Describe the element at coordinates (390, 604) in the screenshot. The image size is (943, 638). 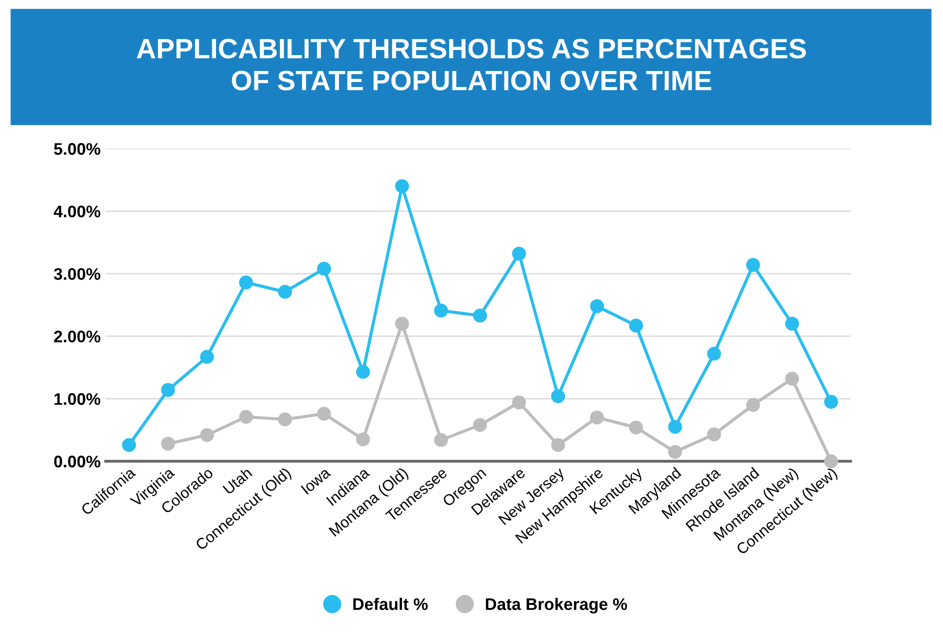
I see `legend-label: Default %` at that location.